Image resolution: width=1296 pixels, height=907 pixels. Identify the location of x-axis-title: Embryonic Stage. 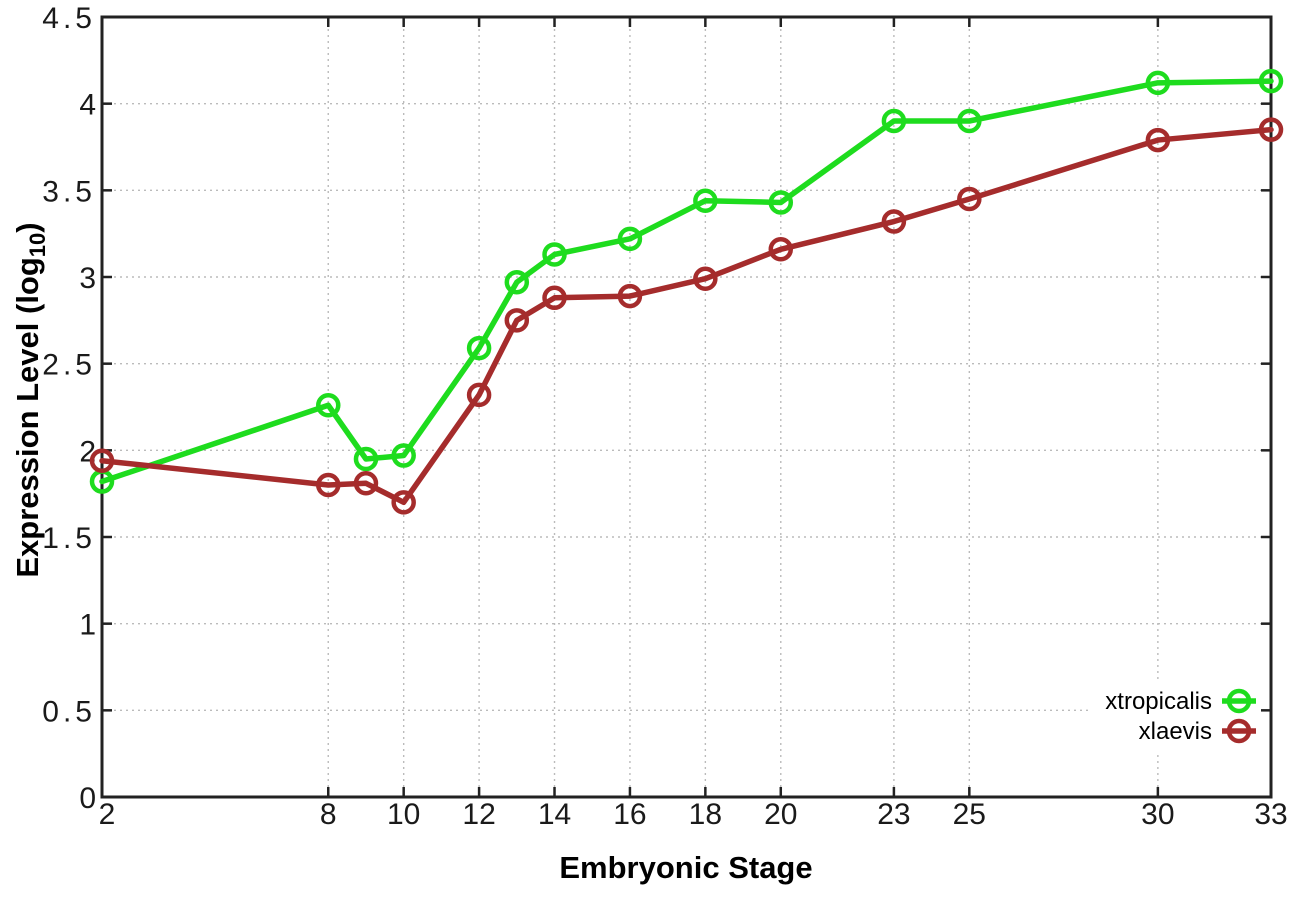
(686, 867).